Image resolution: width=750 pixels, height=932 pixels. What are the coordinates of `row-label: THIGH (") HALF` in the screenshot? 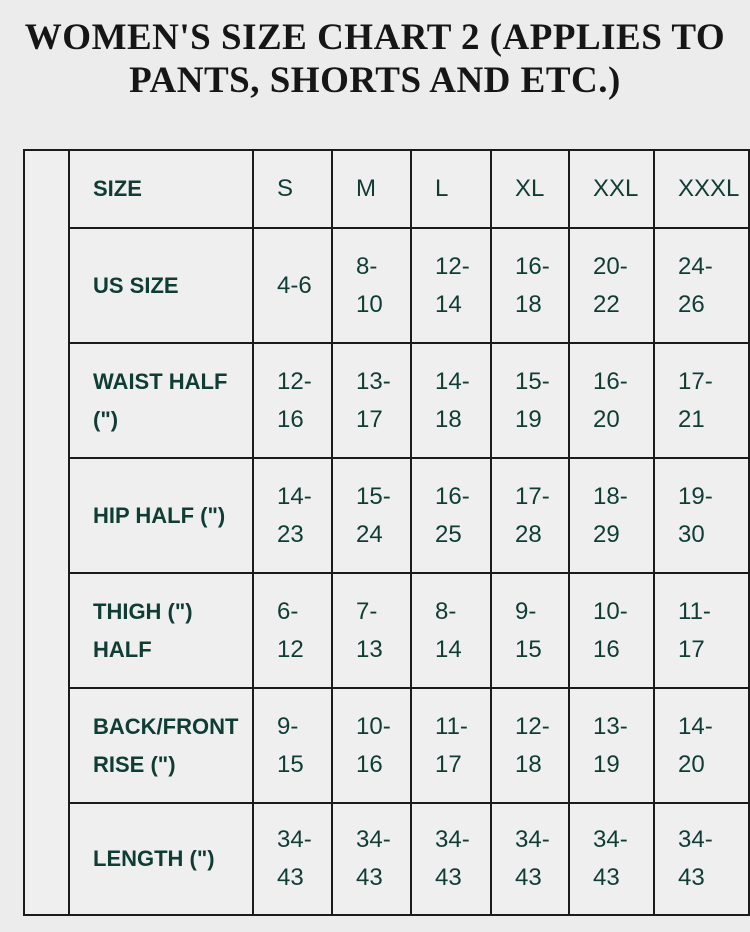 It's located at (161, 630).